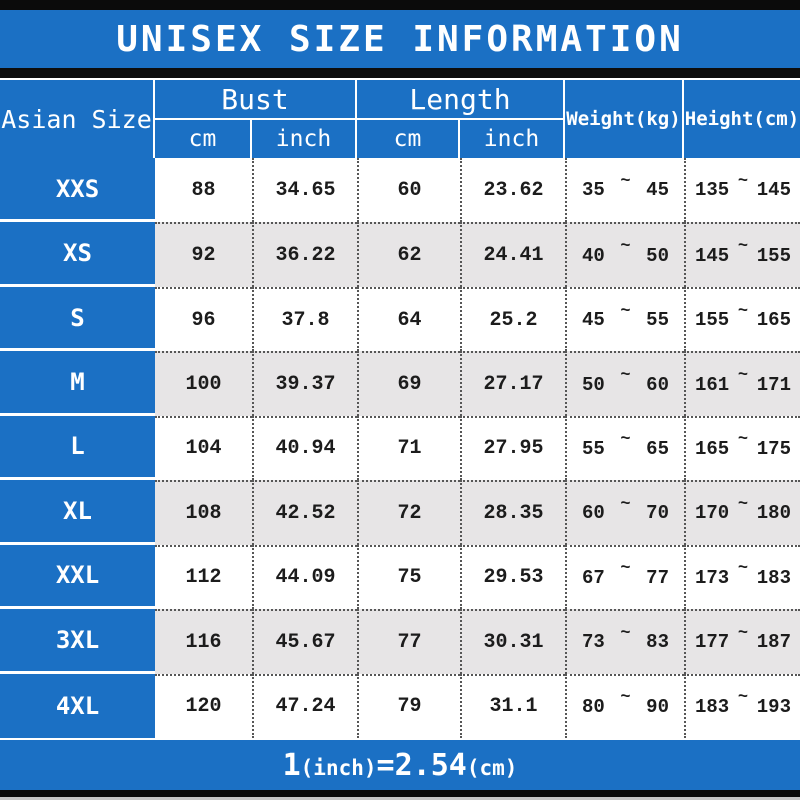 Image resolution: width=800 pixels, height=800 pixels. I want to click on conversion-note-cm: (cm), so click(492, 768).